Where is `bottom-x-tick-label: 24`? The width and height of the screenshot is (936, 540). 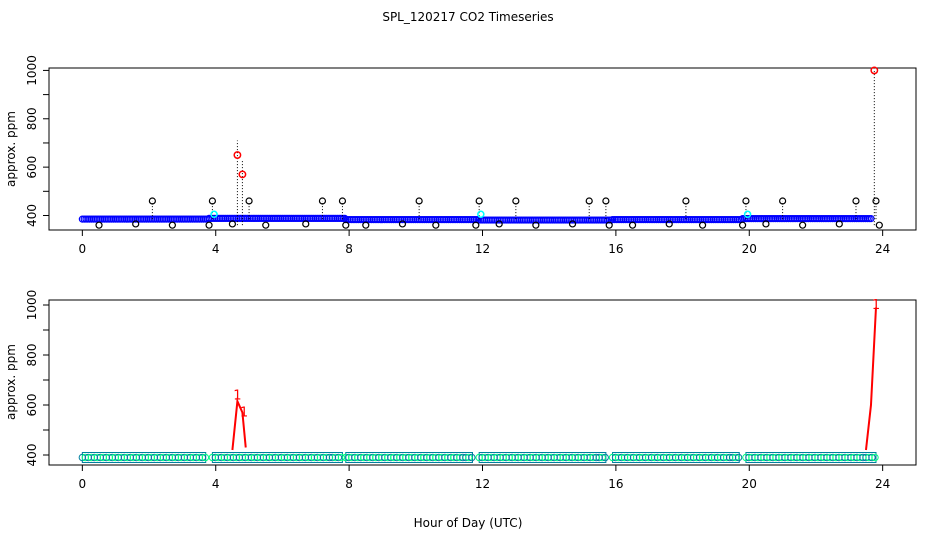 bottom-x-tick-label: 24 is located at coordinates (882, 484).